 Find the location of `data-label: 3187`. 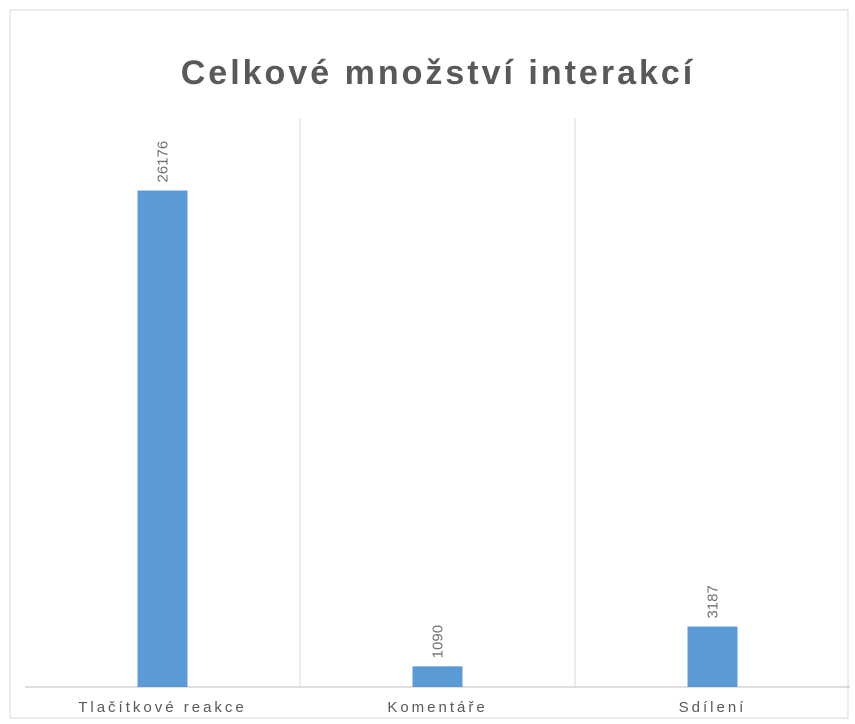

data-label: 3187 is located at coordinates (713, 601).